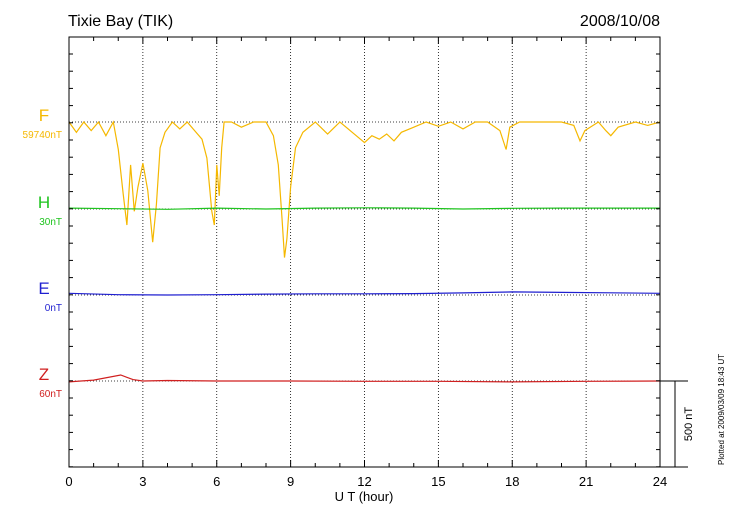  I want to click on x-tick-label: 3, so click(142, 481).